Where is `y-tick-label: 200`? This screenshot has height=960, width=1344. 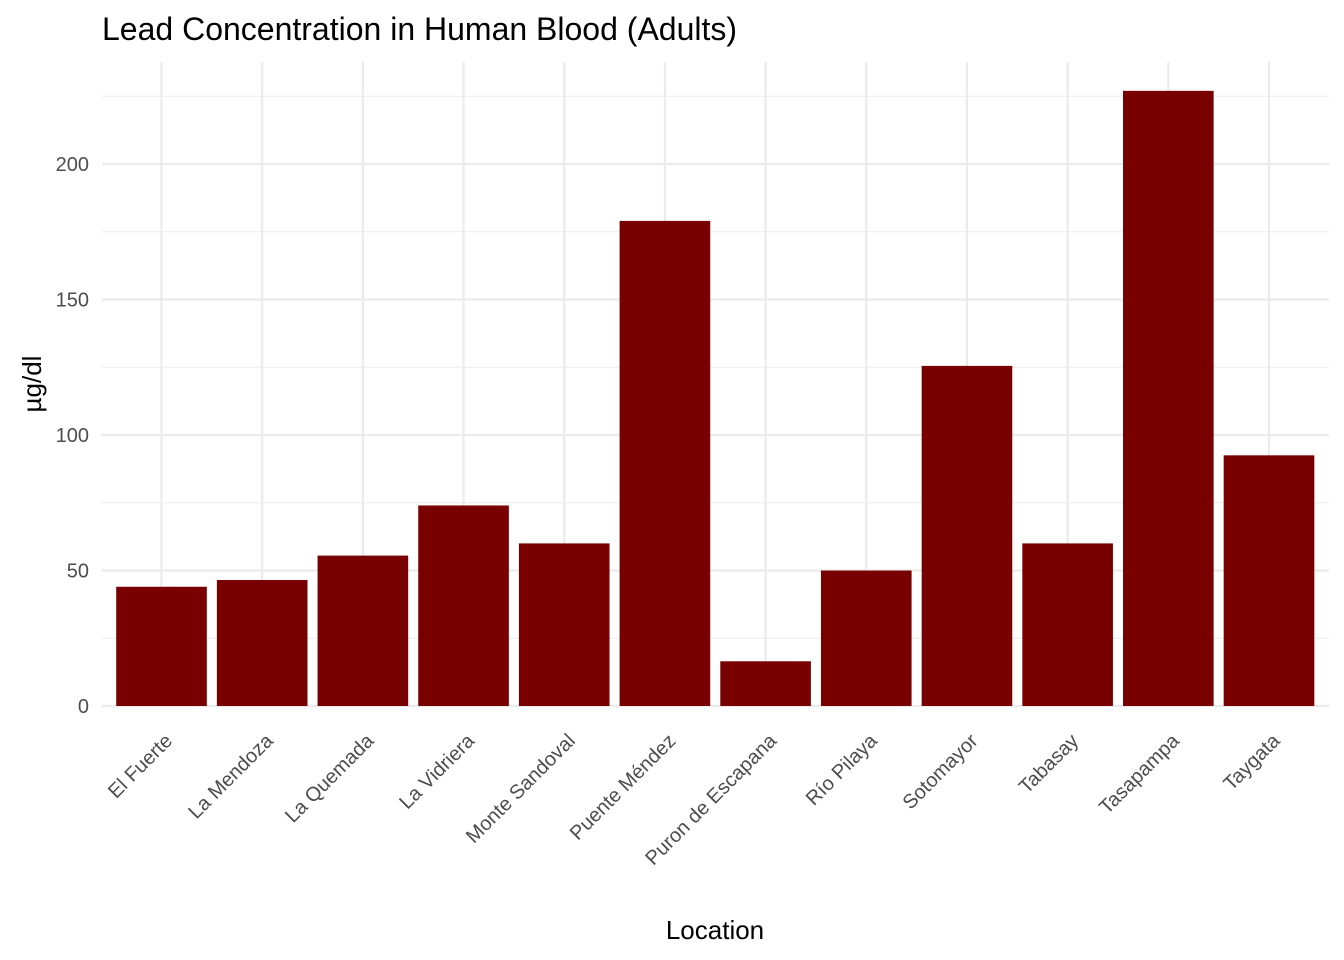 y-tick-label: 200 is located at coordinates (72, 165).